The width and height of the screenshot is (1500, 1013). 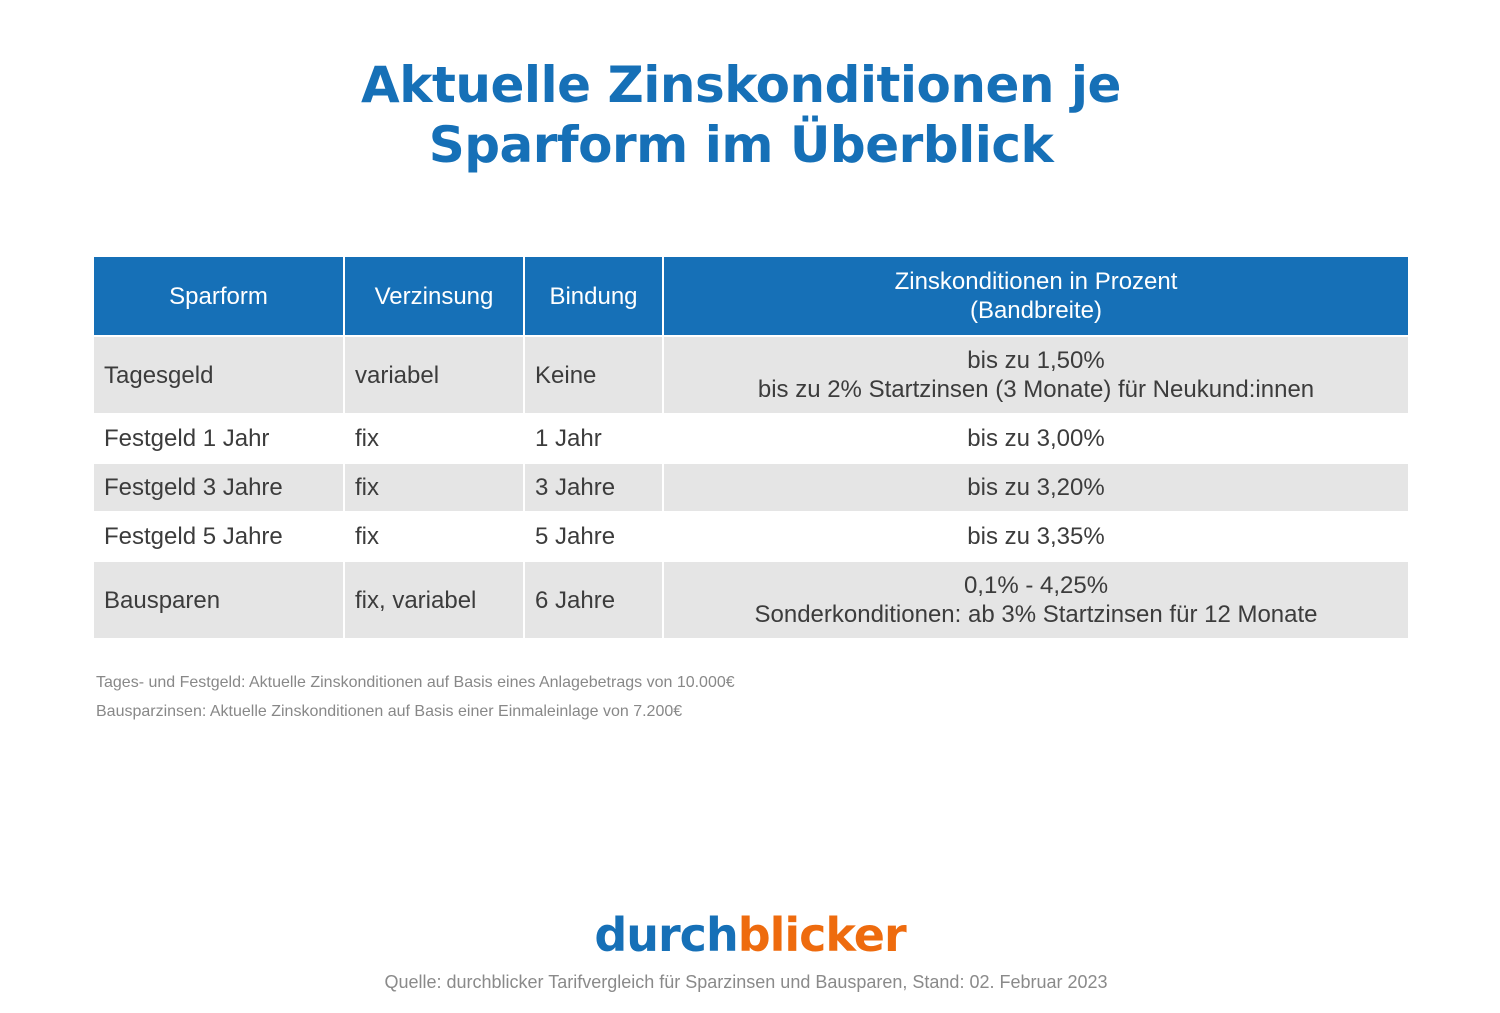 What do you see at coordinates (434, 375) in the screenshot?
I see `cell-verzinsung: variabel` at bounding box center [434, 375].